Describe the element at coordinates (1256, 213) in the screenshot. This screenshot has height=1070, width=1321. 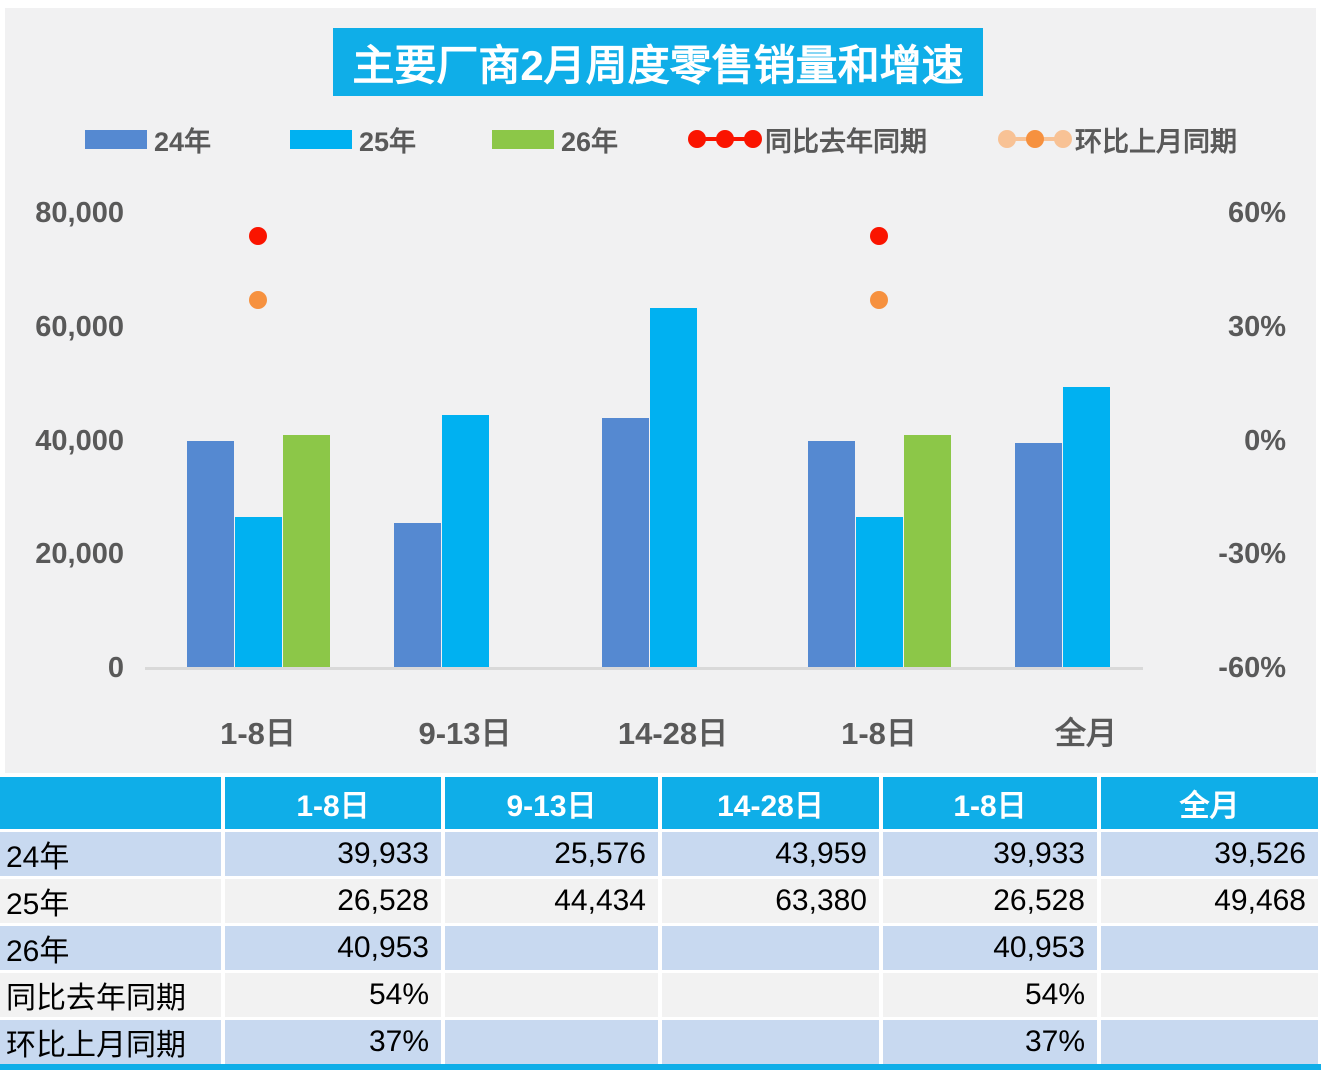
I see `right-axis-tick: 60%` at that location.